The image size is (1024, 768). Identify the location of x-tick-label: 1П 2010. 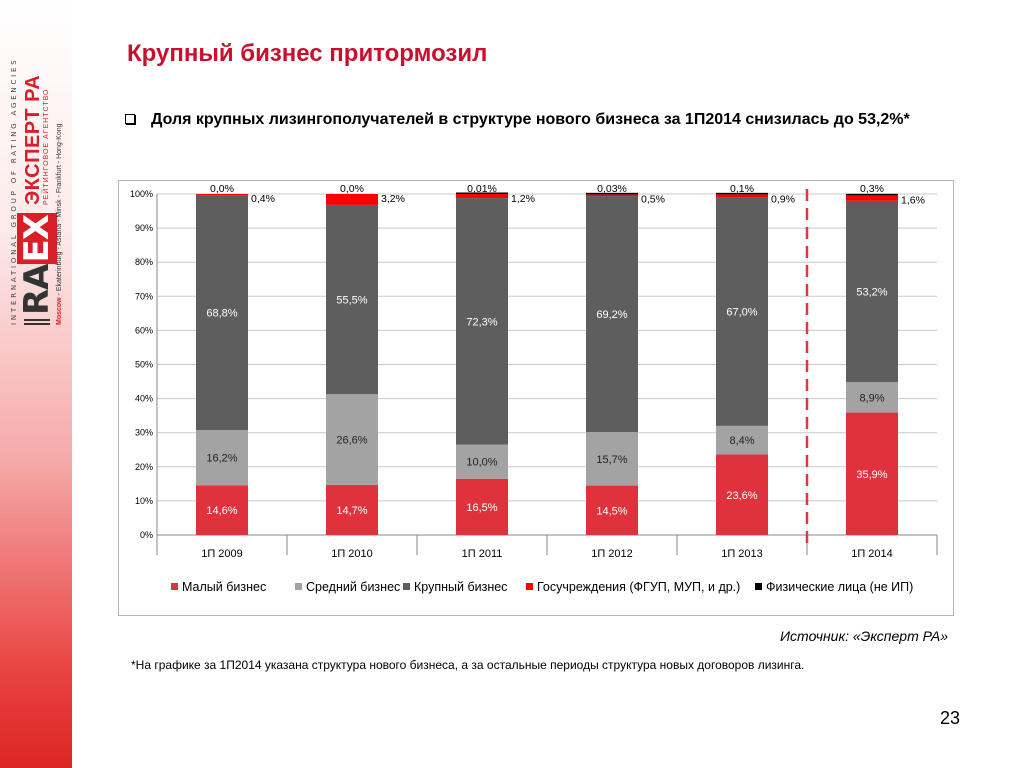
(352, 554).